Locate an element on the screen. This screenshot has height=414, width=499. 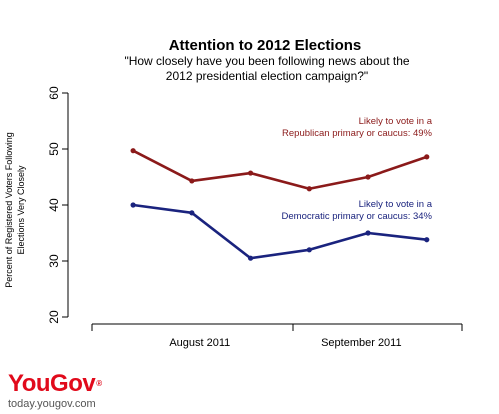
chart-subtitle-line-2: 2012 presidential election campaign?" is located at coordinates (267, 76).